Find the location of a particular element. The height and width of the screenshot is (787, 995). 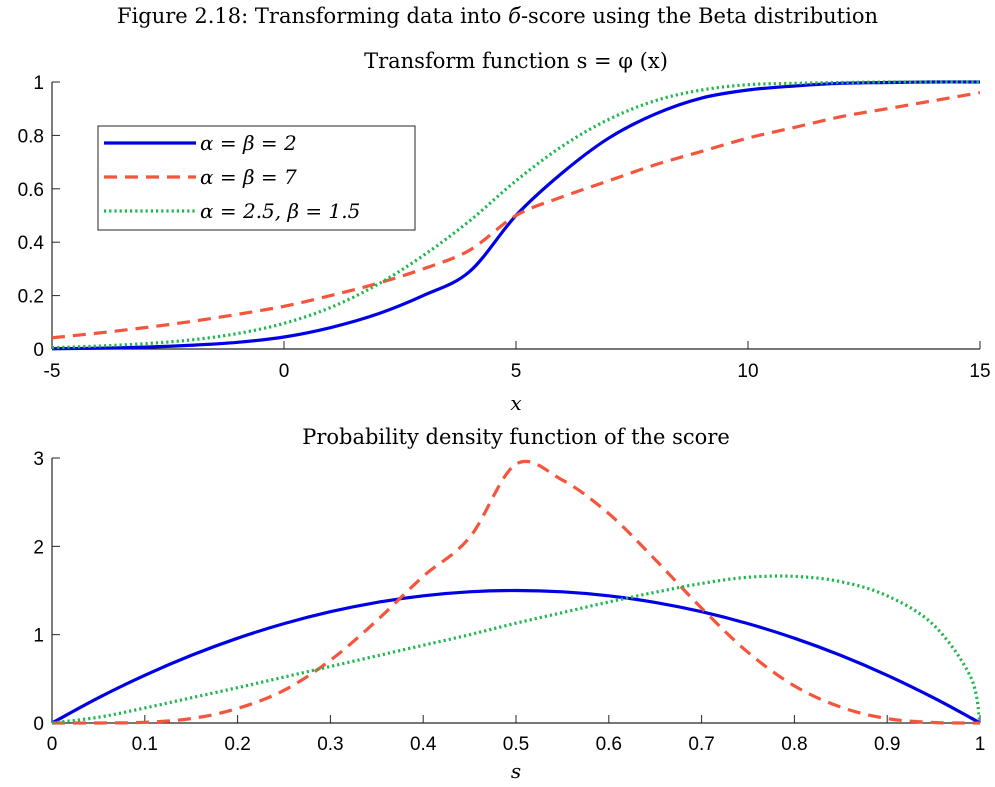

x-tick-label: 10 is located at coordinates (747, 371).